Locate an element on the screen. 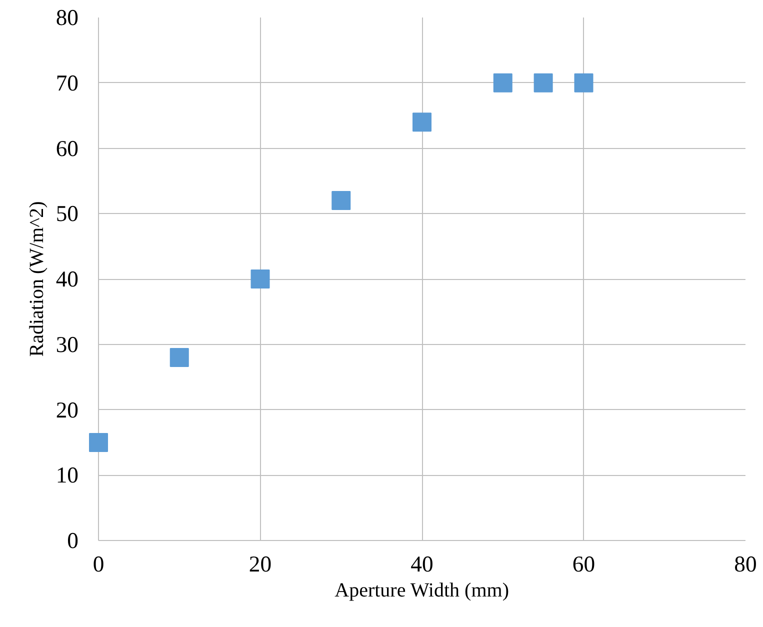 This screenshot has height=627, width=763. y-tick-label: 80 is located at coordinates (67, 17).